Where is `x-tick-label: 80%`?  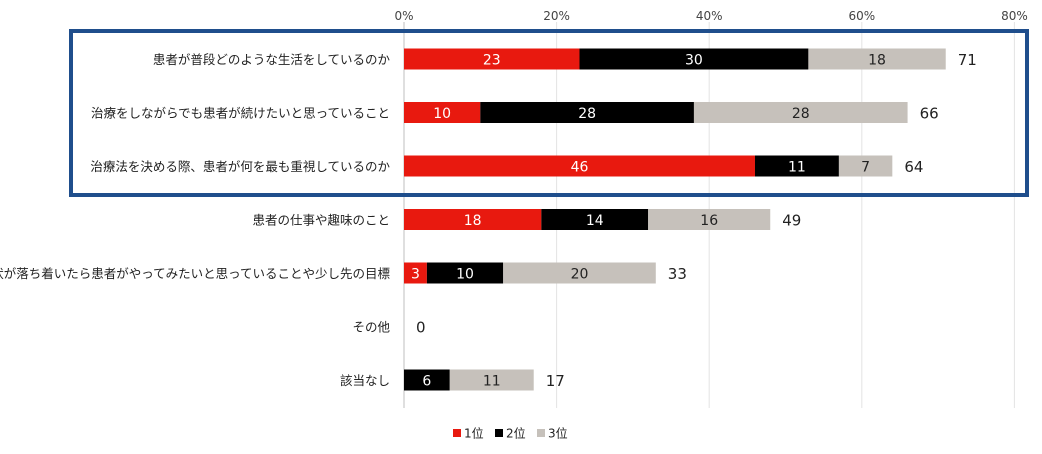
x-tick-label: 80% is located at coordinates (1014, 16).